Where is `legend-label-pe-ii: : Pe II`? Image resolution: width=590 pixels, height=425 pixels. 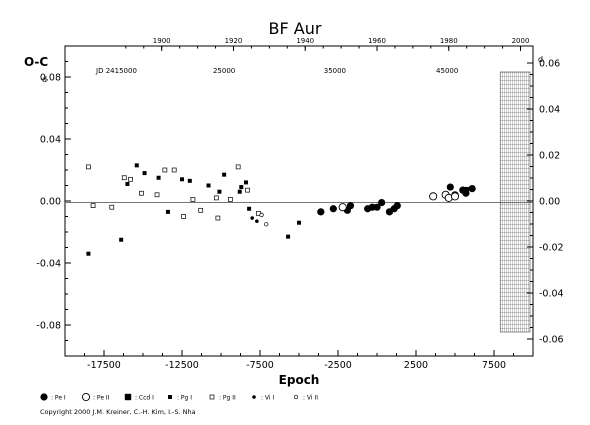 legend-label-pe-ii: : Pe II is located at coordinates (101, 398).